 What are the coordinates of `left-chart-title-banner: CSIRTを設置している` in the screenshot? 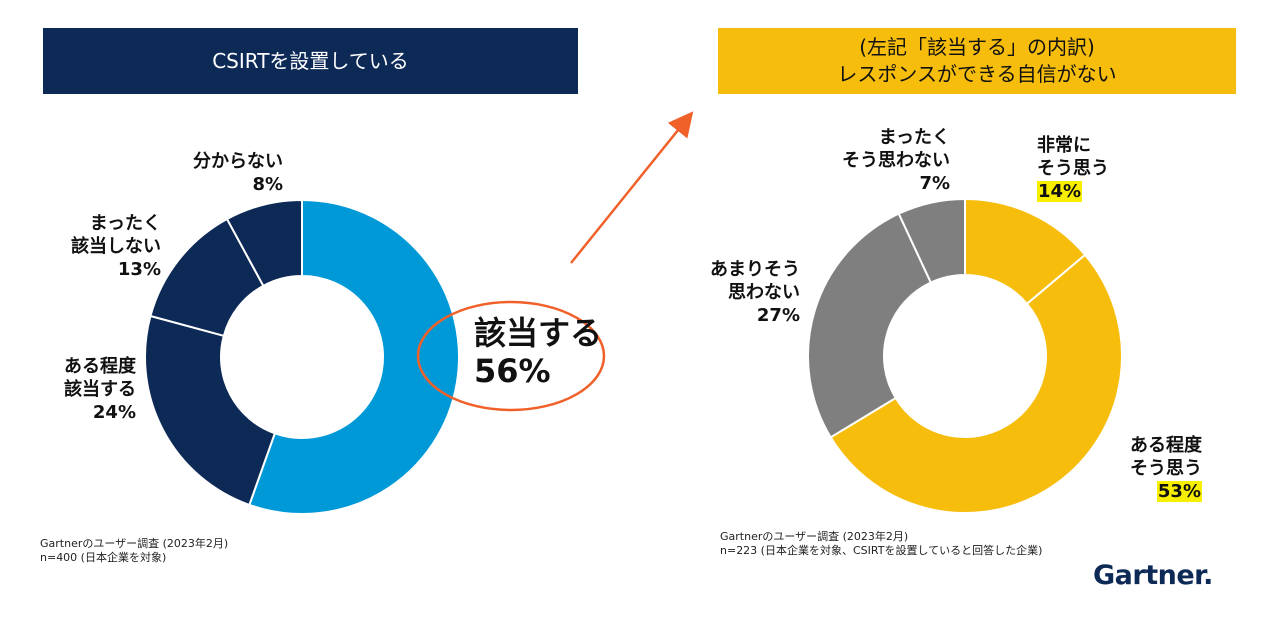 It's located at (310, 61).